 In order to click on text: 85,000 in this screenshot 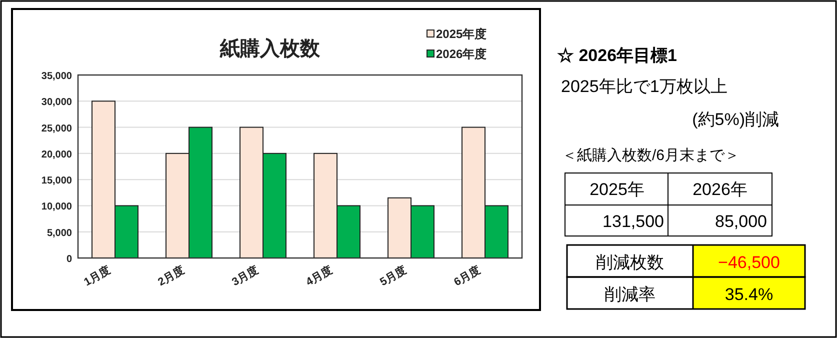, I will do `click(741, 221)`.